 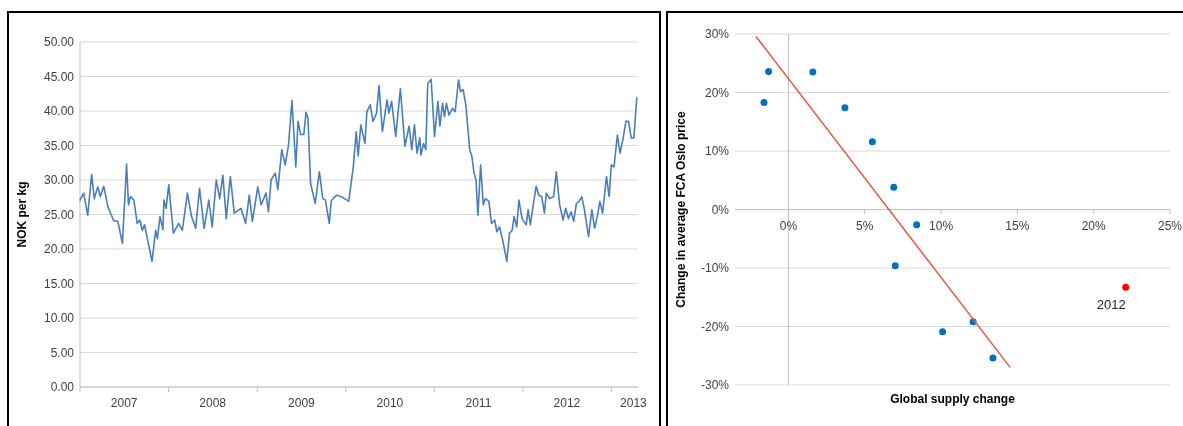 What do you see at coordinates (953, 399) in the screenshot?
I see `x-axis-title: Global supply change` at bounding box center [953, 399].